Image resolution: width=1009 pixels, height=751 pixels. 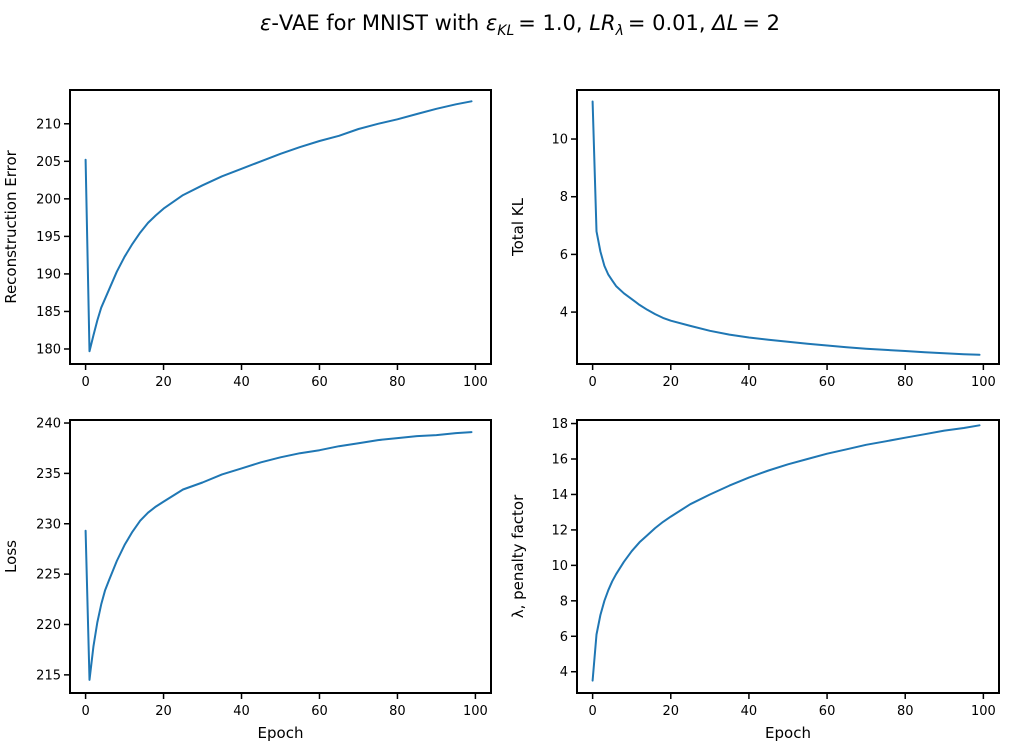 What do you see at coordinates (983, 711) in the screenshot?
I see `lambda-xtick-label-5: 100` at bounding box center [983, 711].